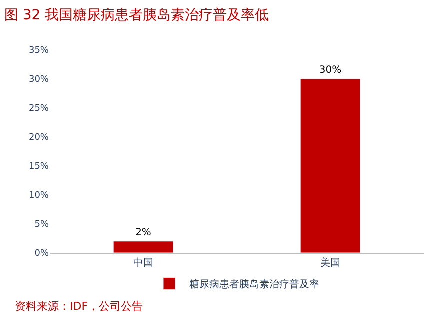 This screenshot has height=325, width=444. What do you see at coordinates (79, 306) in the screenshot?
I see `text: 资料来源：IDF，公司公告` at bounding box center [79, 306].